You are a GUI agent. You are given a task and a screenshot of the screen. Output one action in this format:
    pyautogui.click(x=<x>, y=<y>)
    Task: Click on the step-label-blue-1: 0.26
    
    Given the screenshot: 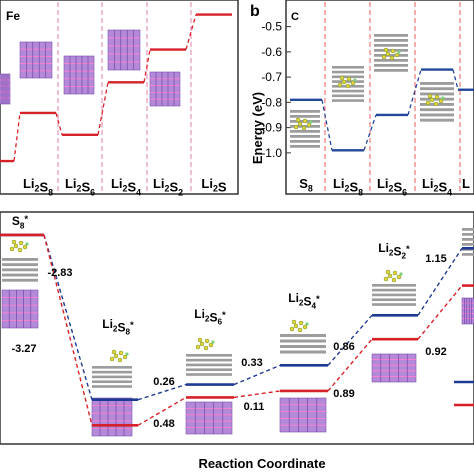 What is the action you would take?
    pyautogui.click(x=163, y=382)
    